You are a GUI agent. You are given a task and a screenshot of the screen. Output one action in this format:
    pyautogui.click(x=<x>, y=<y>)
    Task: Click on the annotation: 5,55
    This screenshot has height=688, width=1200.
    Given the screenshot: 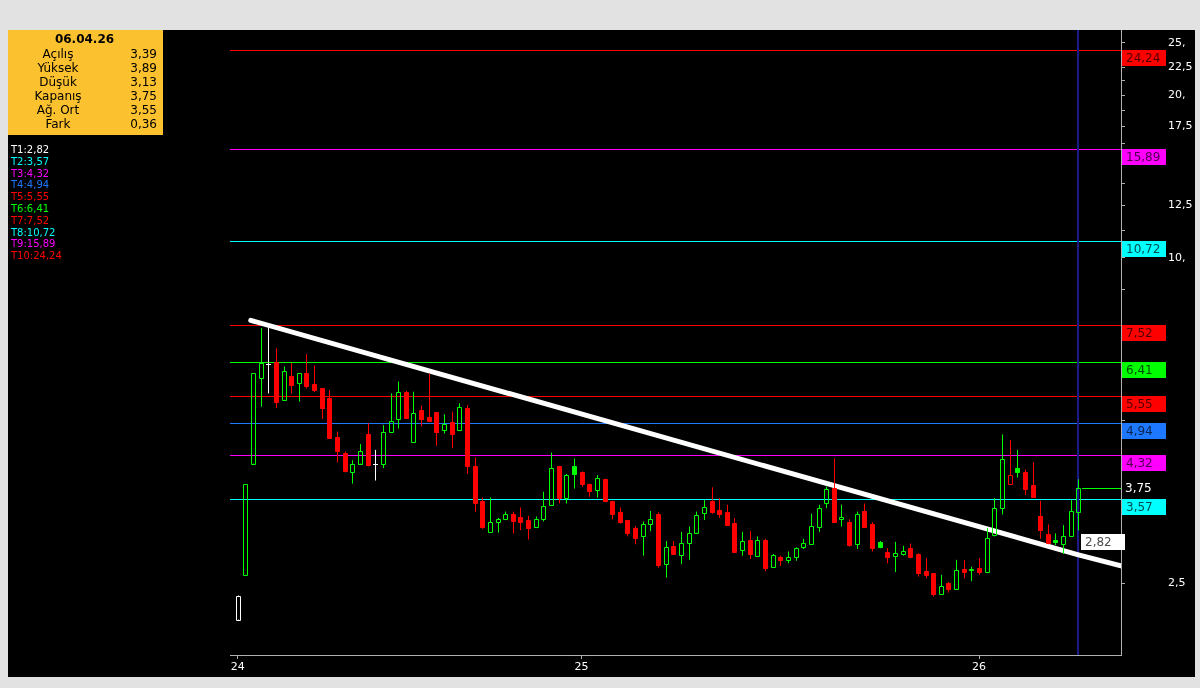 What is the action you would take?
    pyautogui.click(x=1139, y=403)
    